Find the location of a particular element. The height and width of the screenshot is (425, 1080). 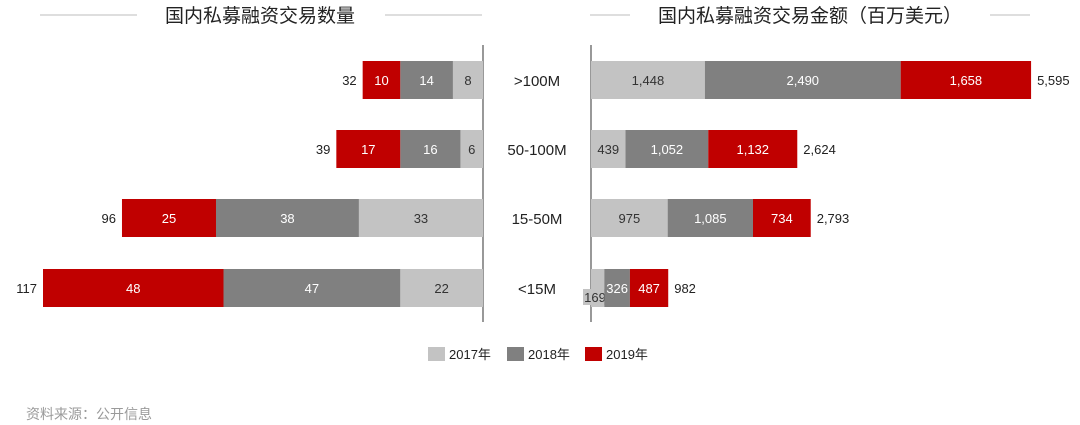

right-bar-value-label: 2,490 is located at coordinates (803, 80).